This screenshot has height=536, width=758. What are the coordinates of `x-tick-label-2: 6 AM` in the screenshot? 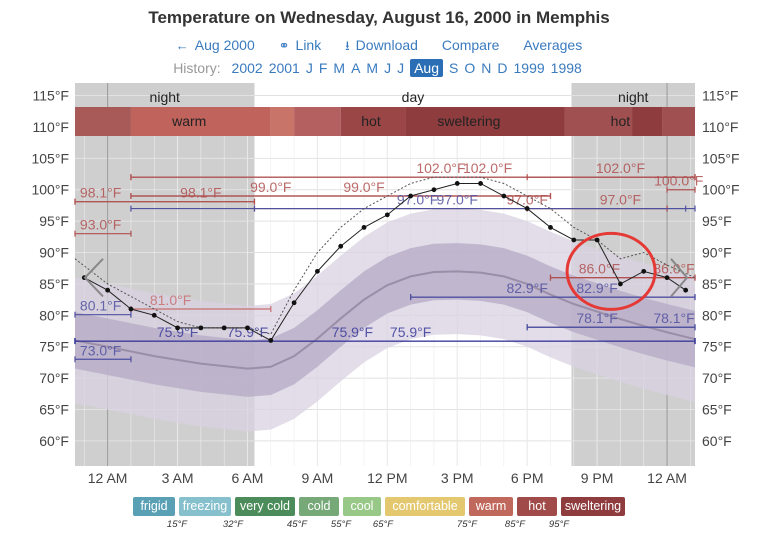 It's located at (248, 478).